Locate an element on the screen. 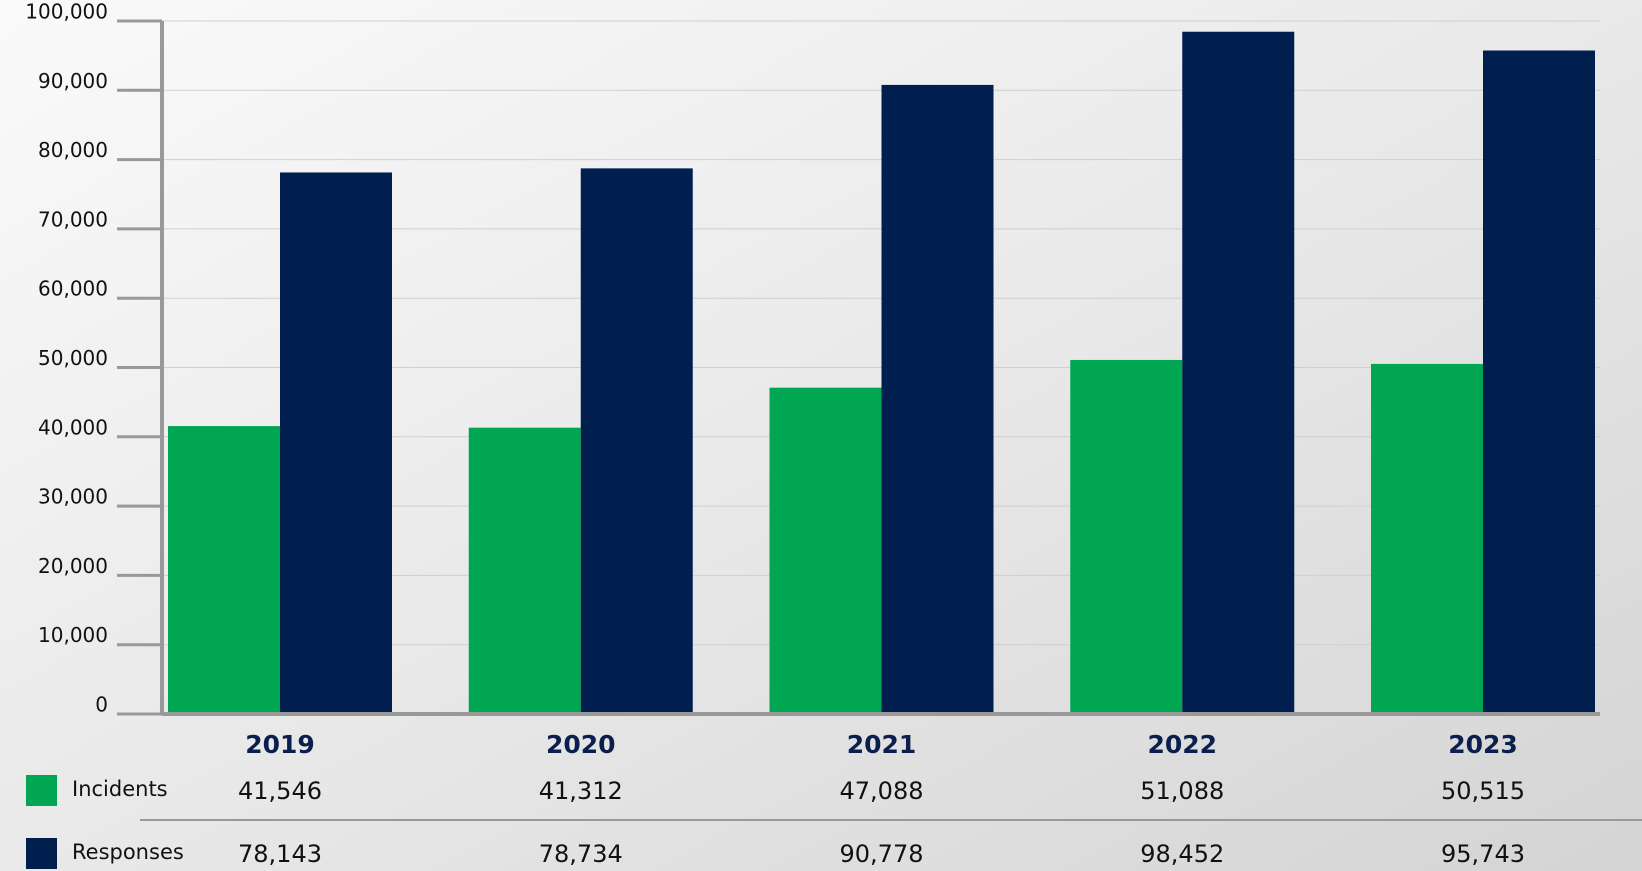 This screenshot has height=871, width=1642. value-label: 98,452 is located at coordinates (1182, 854).